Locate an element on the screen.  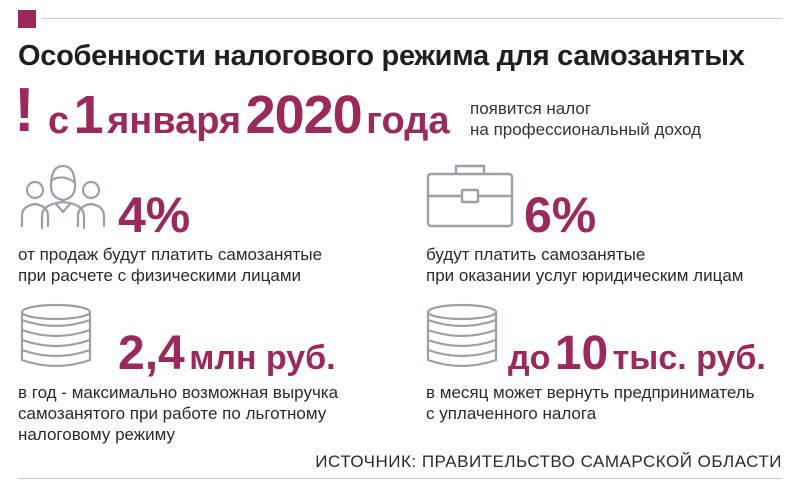
desc-line: при оказании услуг юридическим лицам is located at coordinates (585, 275).